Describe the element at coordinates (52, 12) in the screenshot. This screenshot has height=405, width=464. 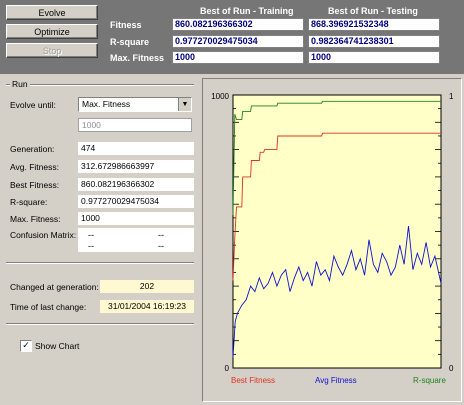
I see `evolve-button: Evolve` at that location.